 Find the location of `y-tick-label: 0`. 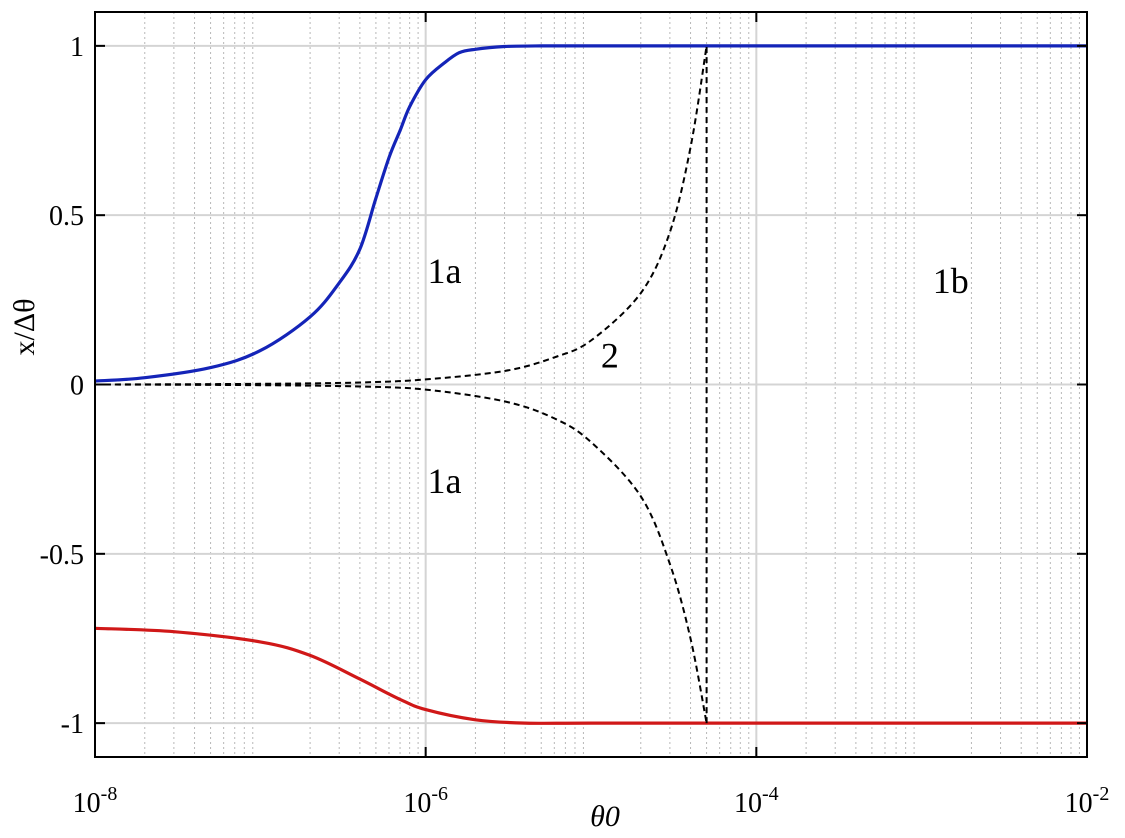

y-tick-label: 0 is located at coordinates (77, 386).